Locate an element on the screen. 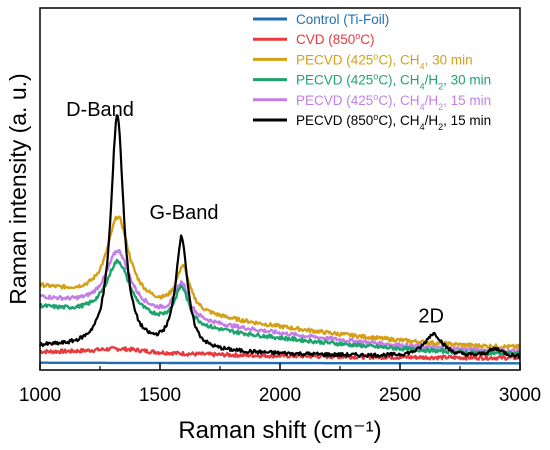 This screenshot has width=550, height=450. legend-label-3: PECVD (425oC), CH4, 30 min is located at coordinates (384, 61).